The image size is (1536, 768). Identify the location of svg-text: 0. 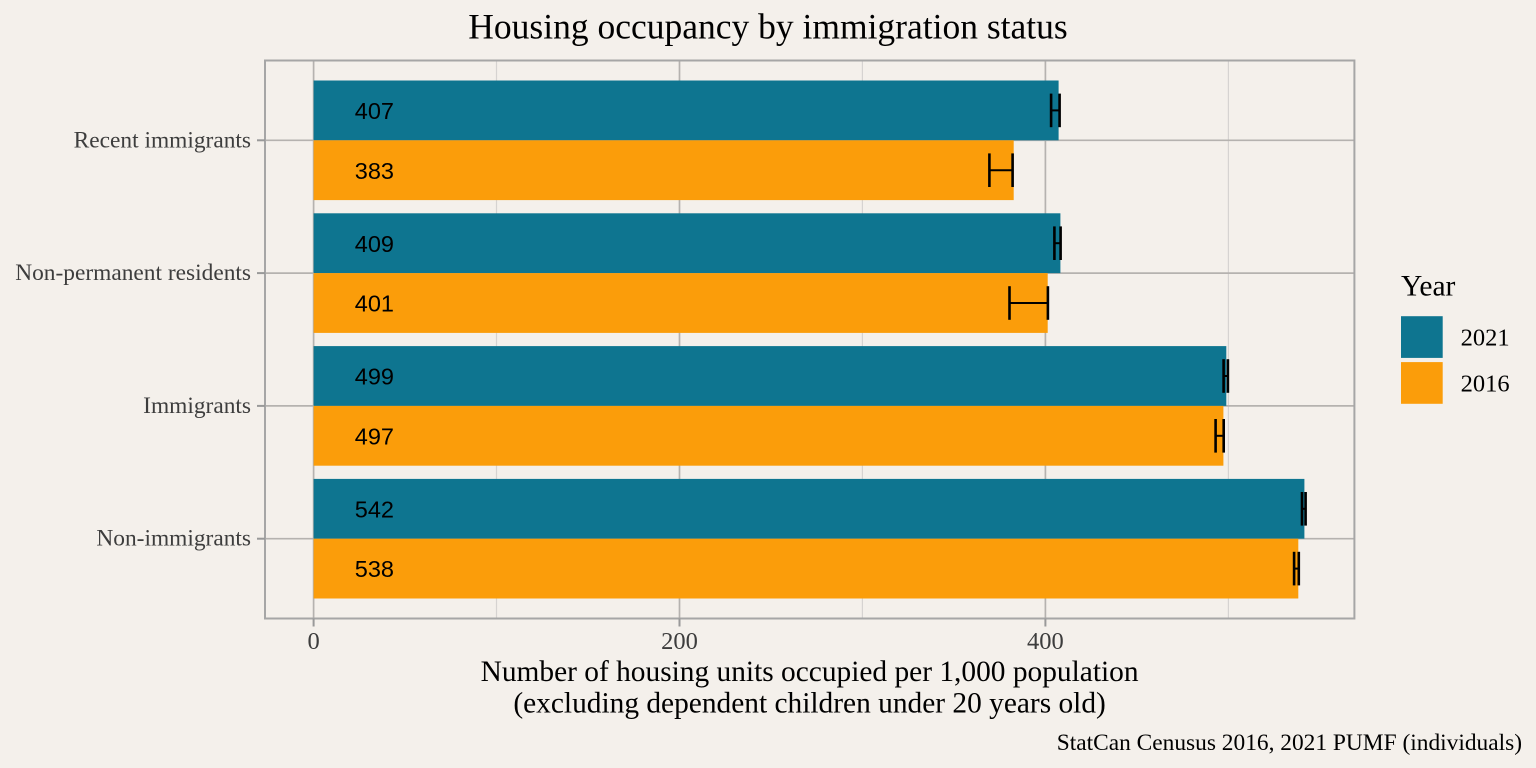
(313, 641).